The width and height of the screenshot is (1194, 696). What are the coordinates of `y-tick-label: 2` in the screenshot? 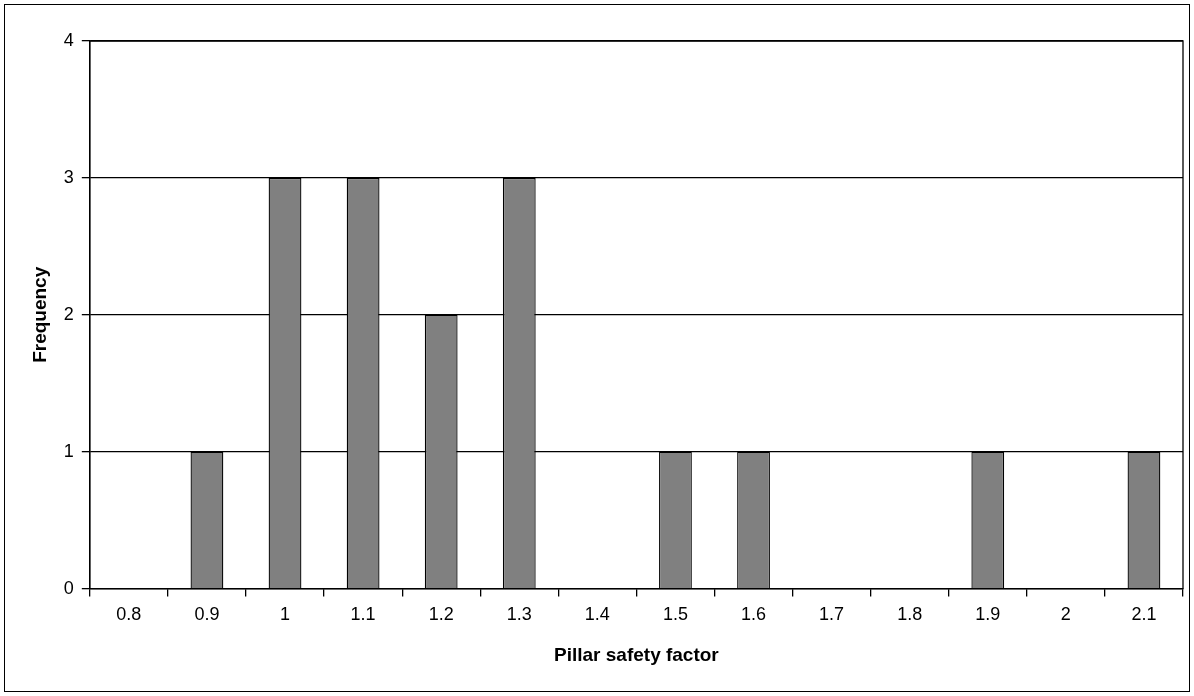 It's located at (68, 313).